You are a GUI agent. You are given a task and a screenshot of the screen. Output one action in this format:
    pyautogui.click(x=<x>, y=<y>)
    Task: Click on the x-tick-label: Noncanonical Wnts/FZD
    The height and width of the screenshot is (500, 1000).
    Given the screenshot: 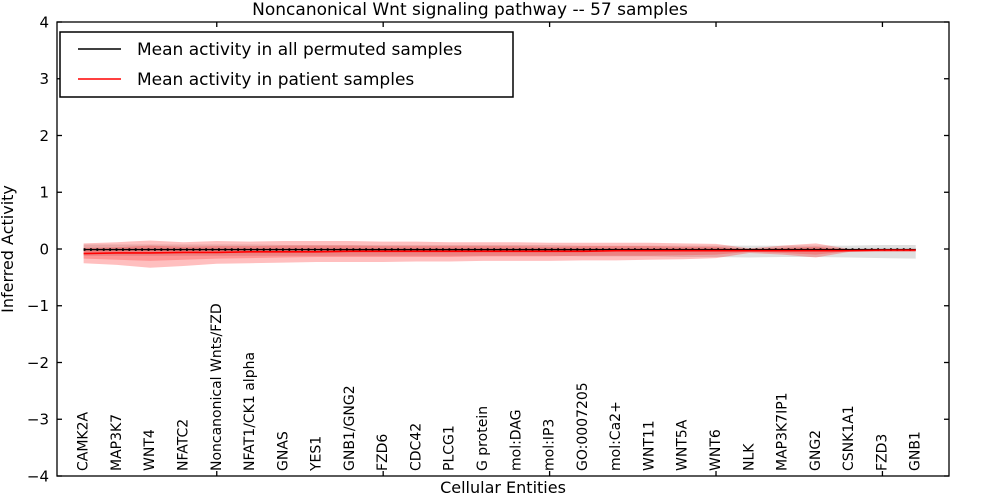 What is the action you would take?
    pyautogui.click(x=217, y=387)
    